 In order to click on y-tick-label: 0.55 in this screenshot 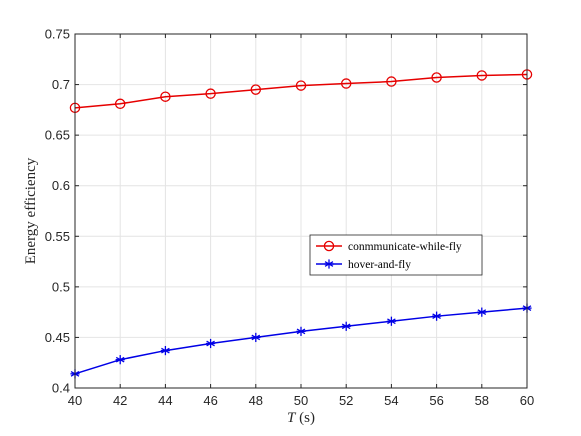, I will do `click(57, 236)`.